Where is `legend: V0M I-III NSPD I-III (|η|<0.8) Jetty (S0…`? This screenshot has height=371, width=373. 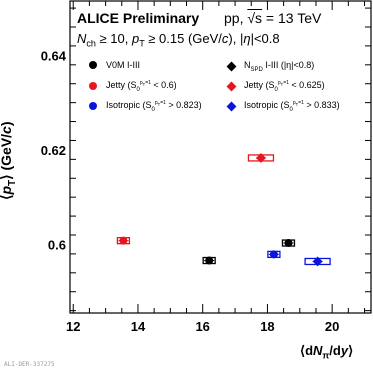
legend: V0M I-III NSPD I-III (|η|<0.8) Jetty (S0… is located at coordinates (228, 90).